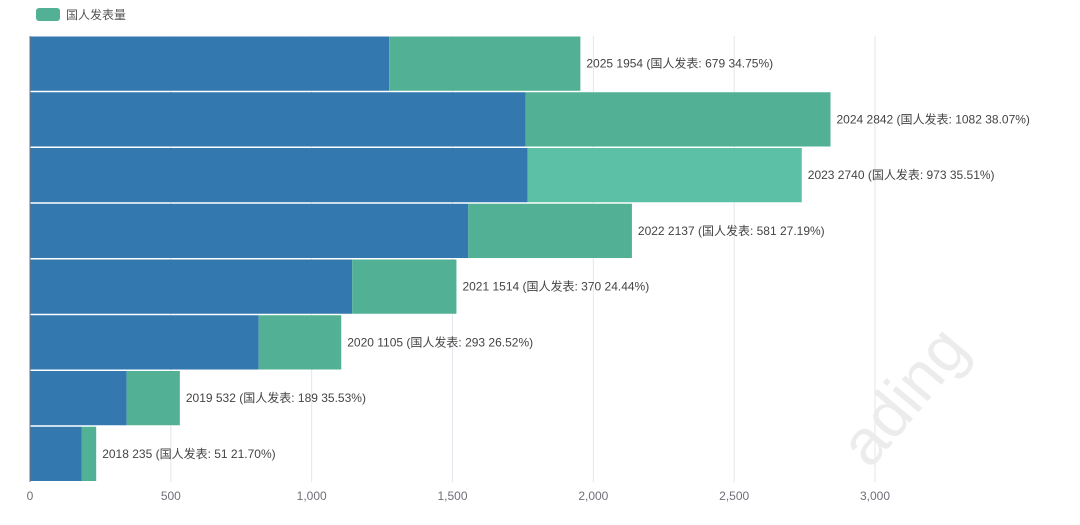  What do you see at coordinates (555, 286) in the screenshot?
I see `data-label: 2021 1514 (国人发表: 370 24.44%)` at bounding box center [555, 286].